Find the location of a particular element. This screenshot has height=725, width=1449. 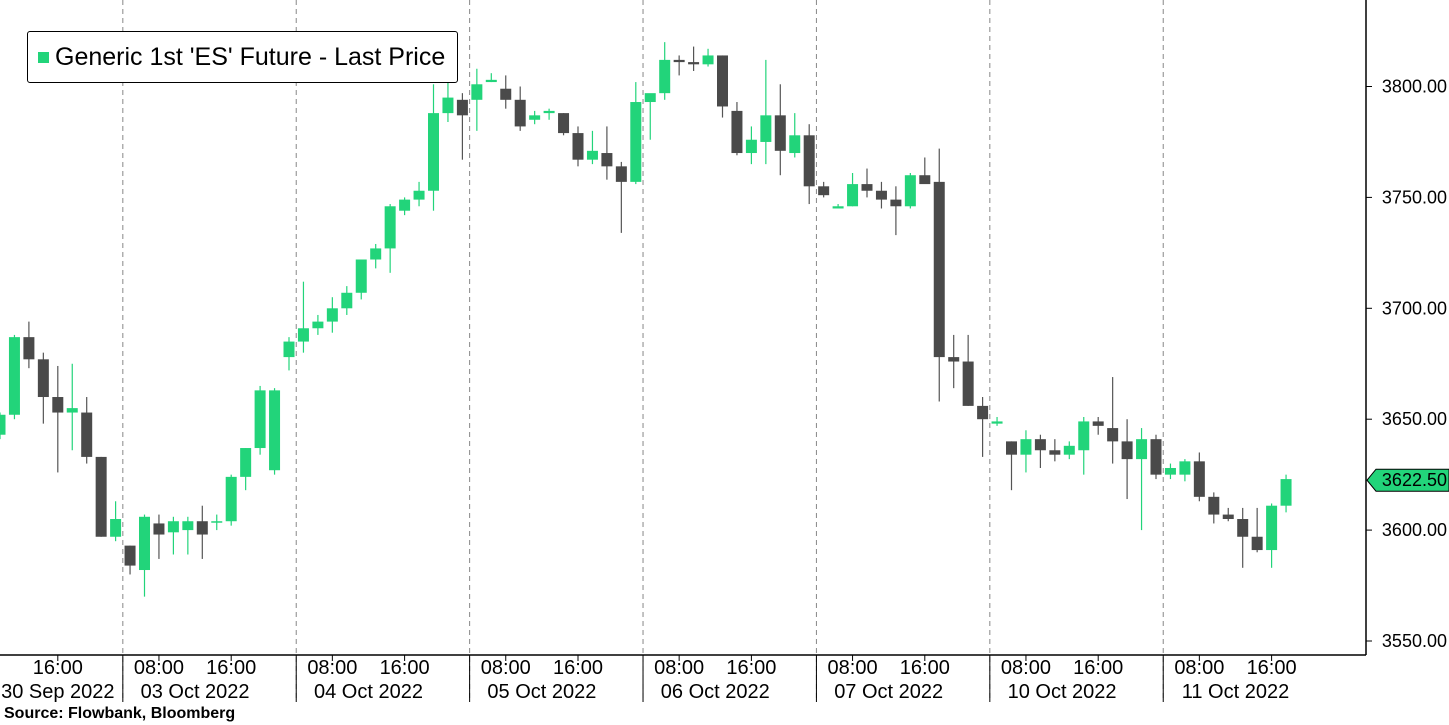

y-tick-label: 3600.00 is located at coordinates (1414, 530).